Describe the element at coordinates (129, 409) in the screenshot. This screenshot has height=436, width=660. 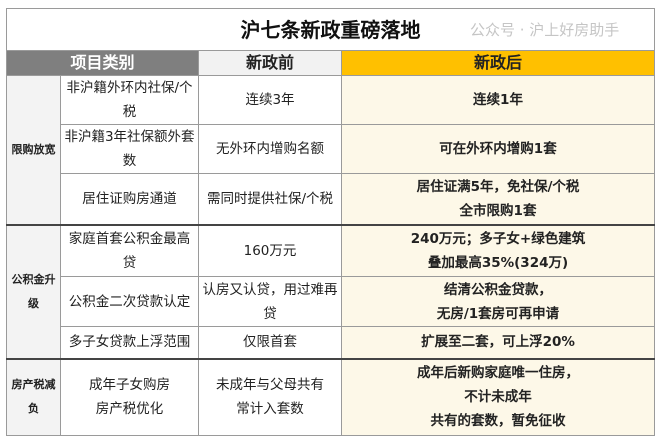
I see `item-line: 房产税优化` at that location.